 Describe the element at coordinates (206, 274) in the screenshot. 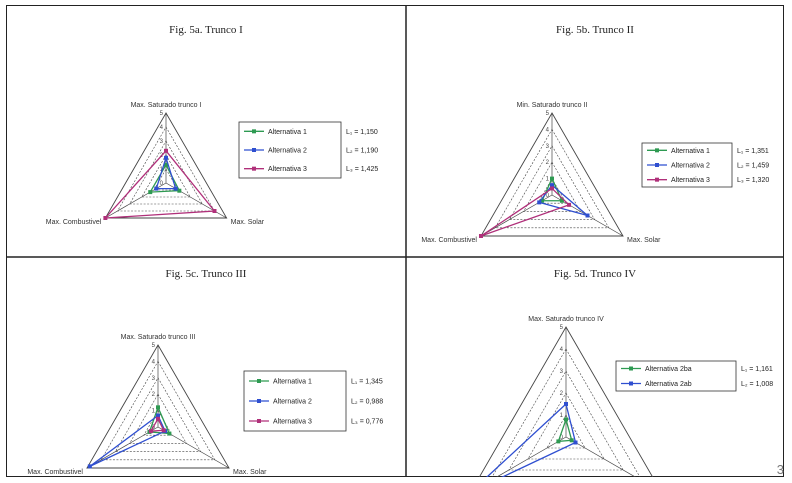

I see `chart-title: Fig. 5c. Trunco III` at that location.